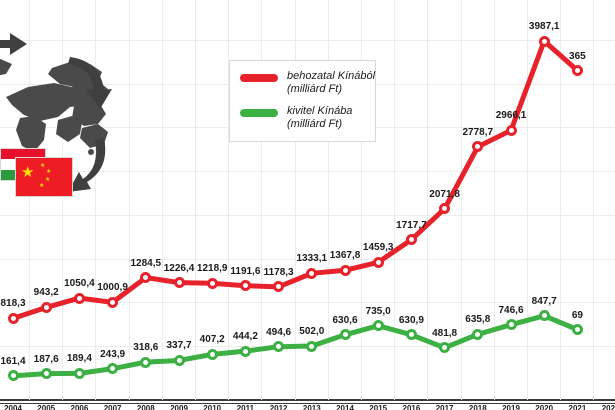 The image size is (615, 410). I want to click on import-point-label: 1717,7, so click(411, 225).